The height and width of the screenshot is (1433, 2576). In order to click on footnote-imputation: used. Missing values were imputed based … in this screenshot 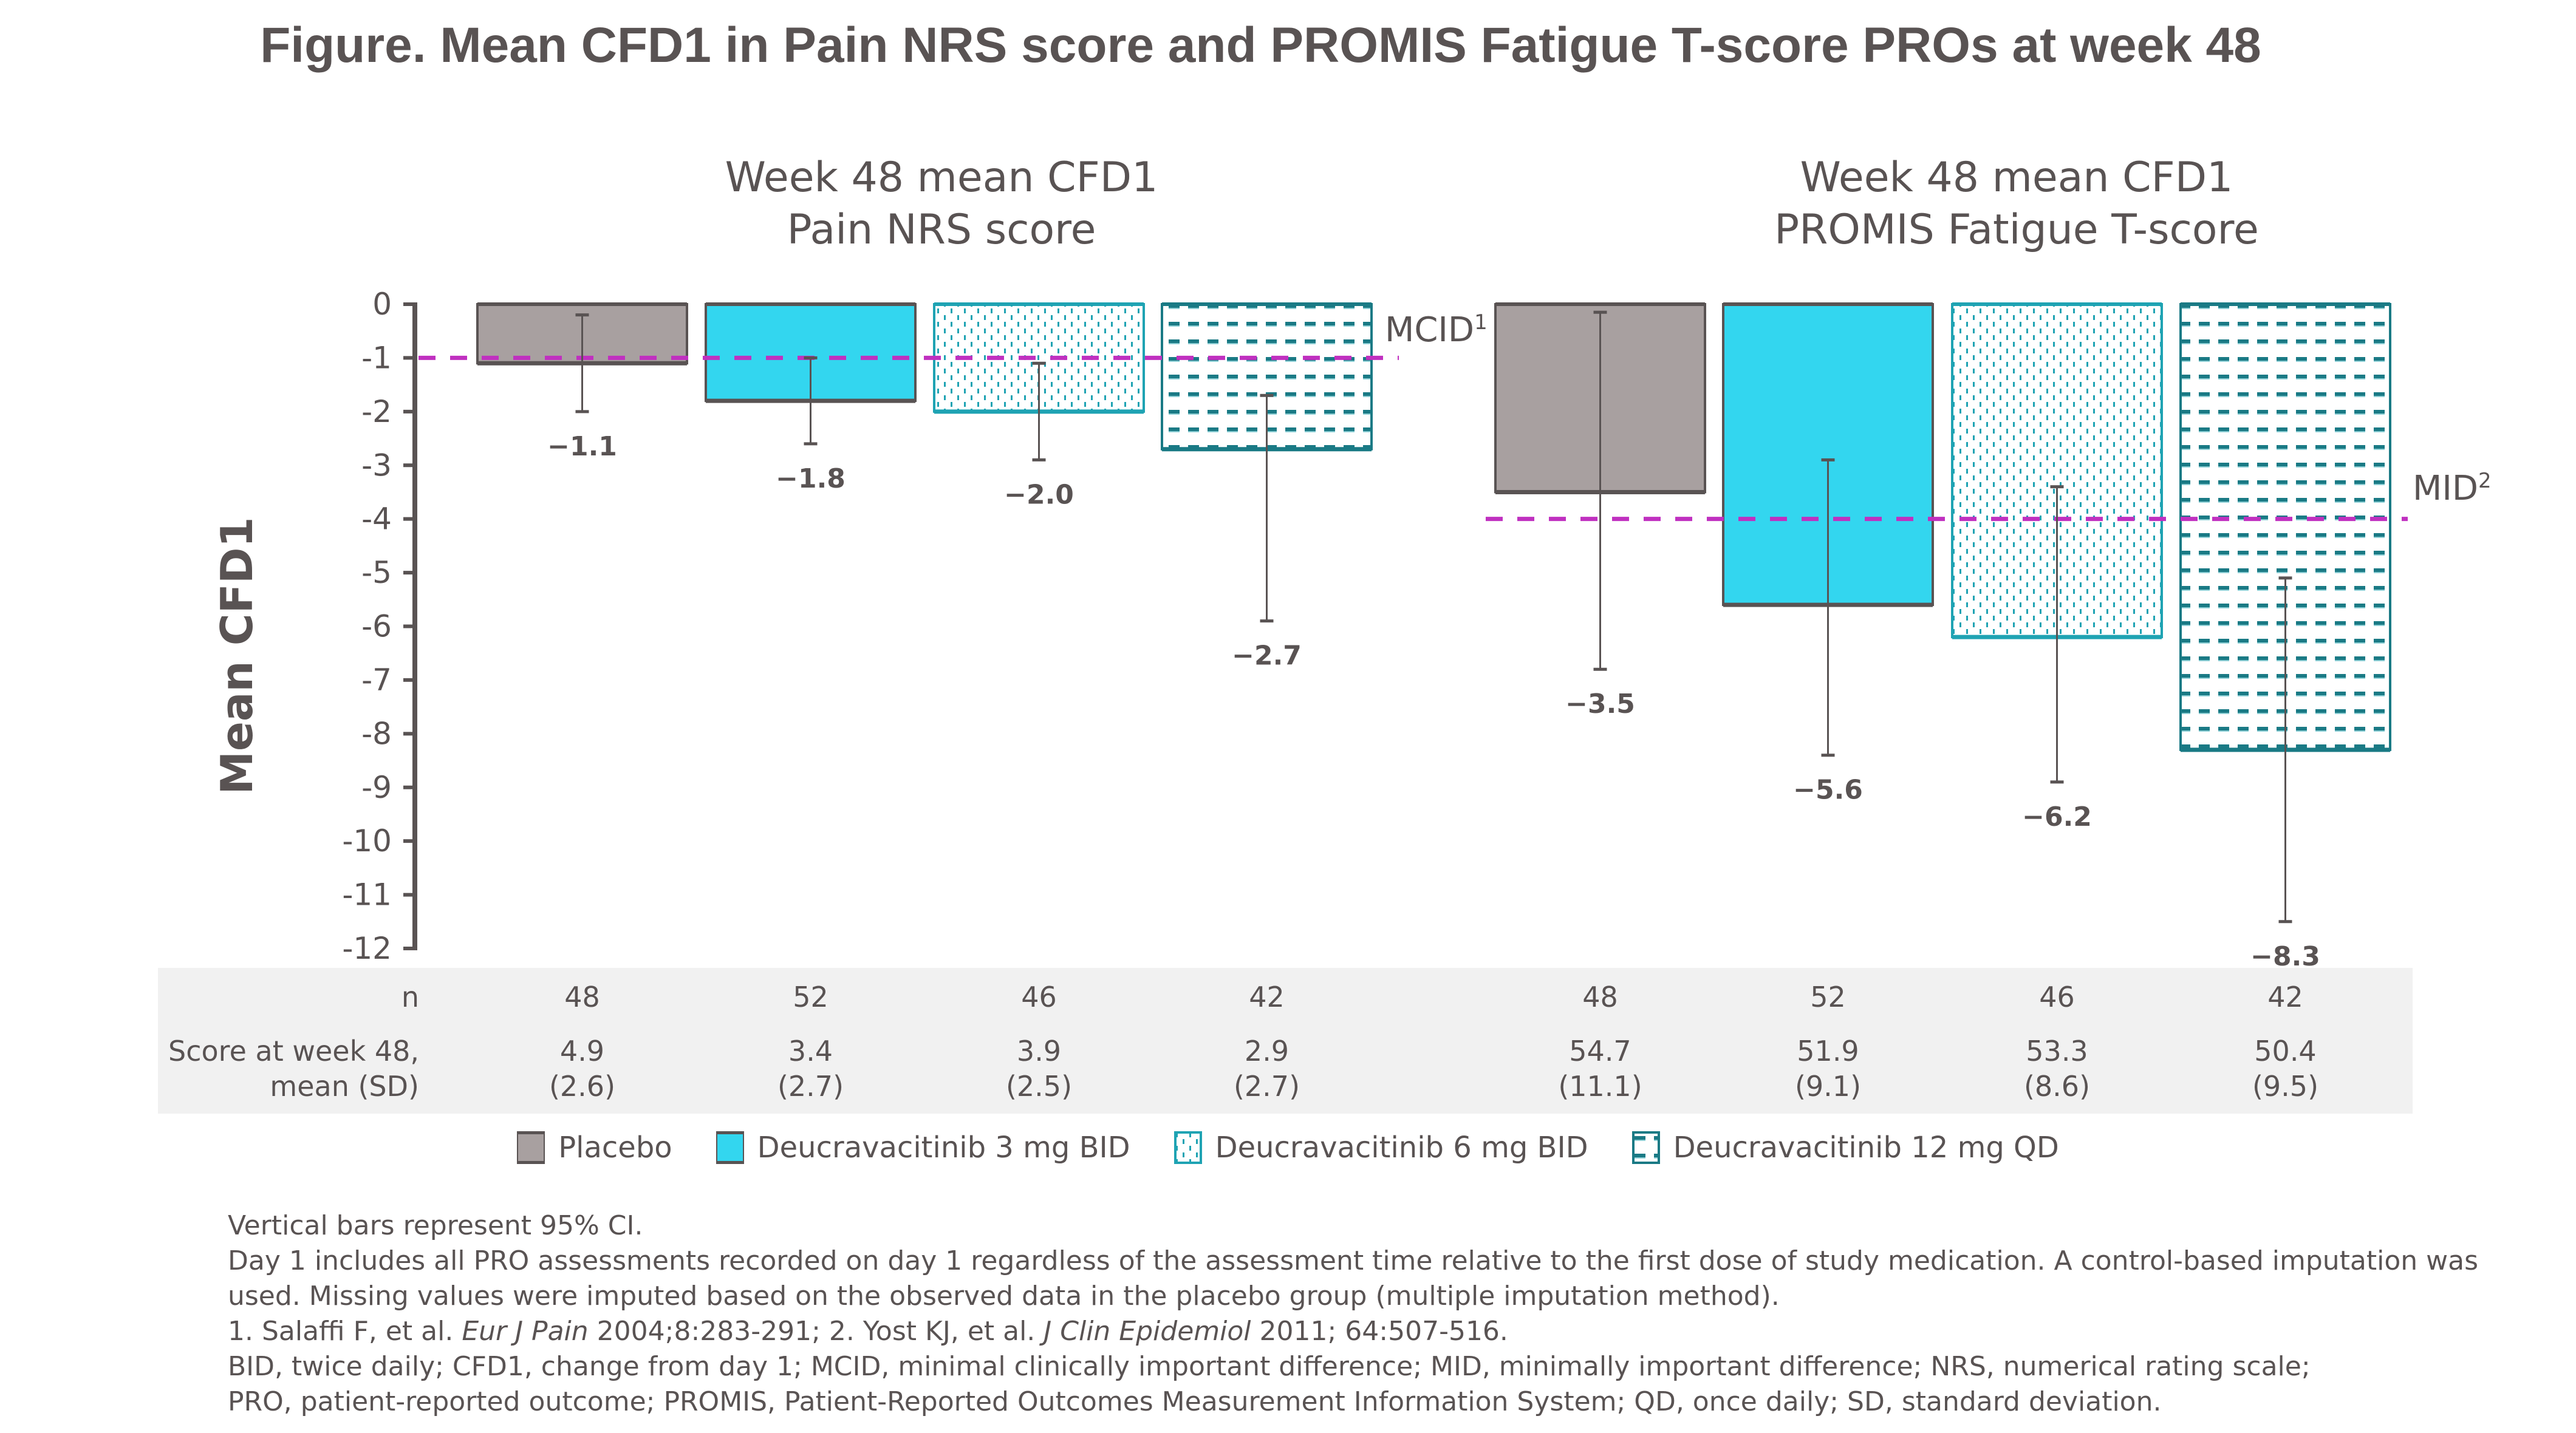, I will do `click(1004, 1296)`.